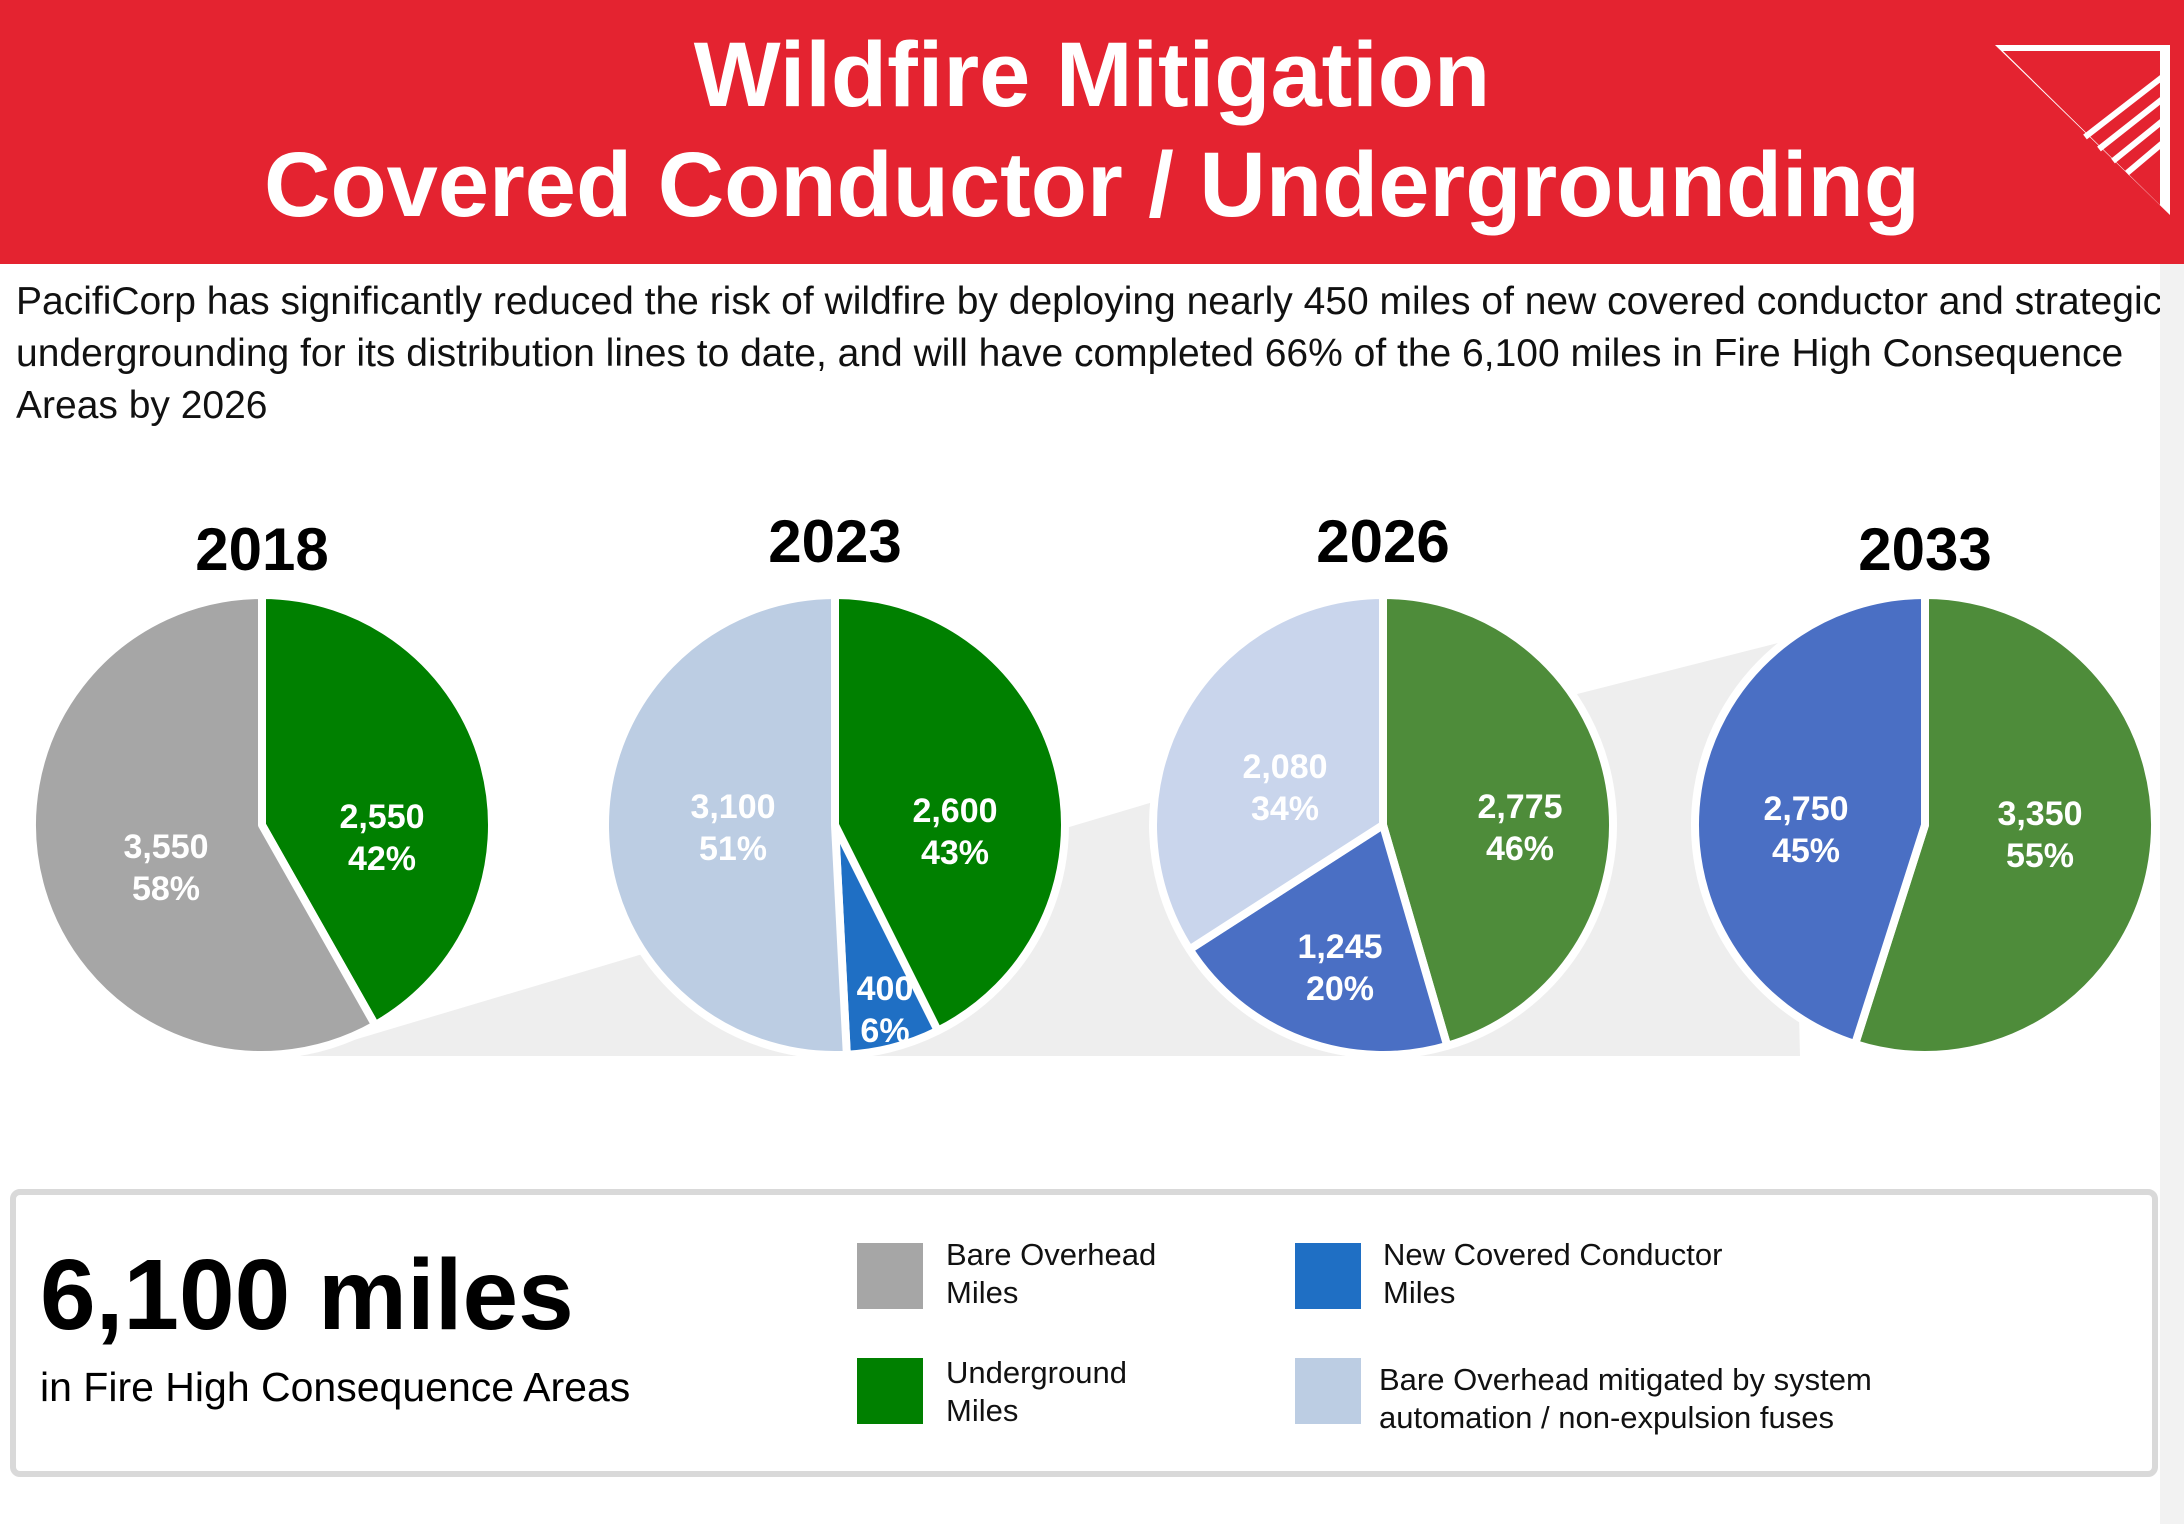 The height and width of the screenshot is (1524, 2184). I want to click on slice-percent-label: 34%, so click(1285, 809).